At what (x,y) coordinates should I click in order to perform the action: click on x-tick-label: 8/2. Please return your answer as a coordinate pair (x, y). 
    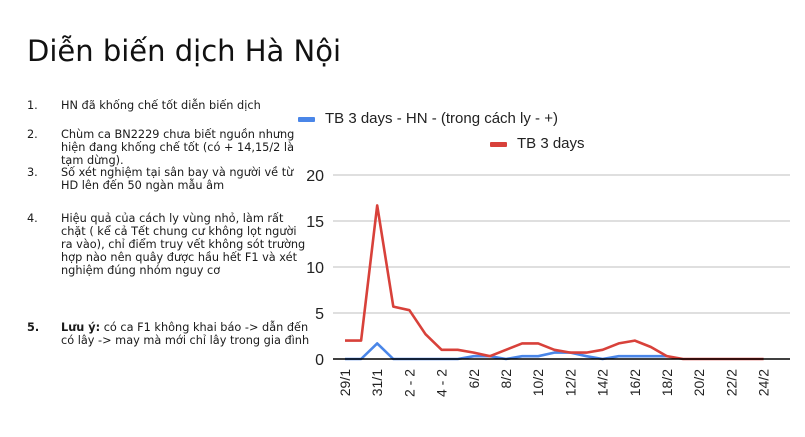
    Looking at the image, I should click on (506, 379).